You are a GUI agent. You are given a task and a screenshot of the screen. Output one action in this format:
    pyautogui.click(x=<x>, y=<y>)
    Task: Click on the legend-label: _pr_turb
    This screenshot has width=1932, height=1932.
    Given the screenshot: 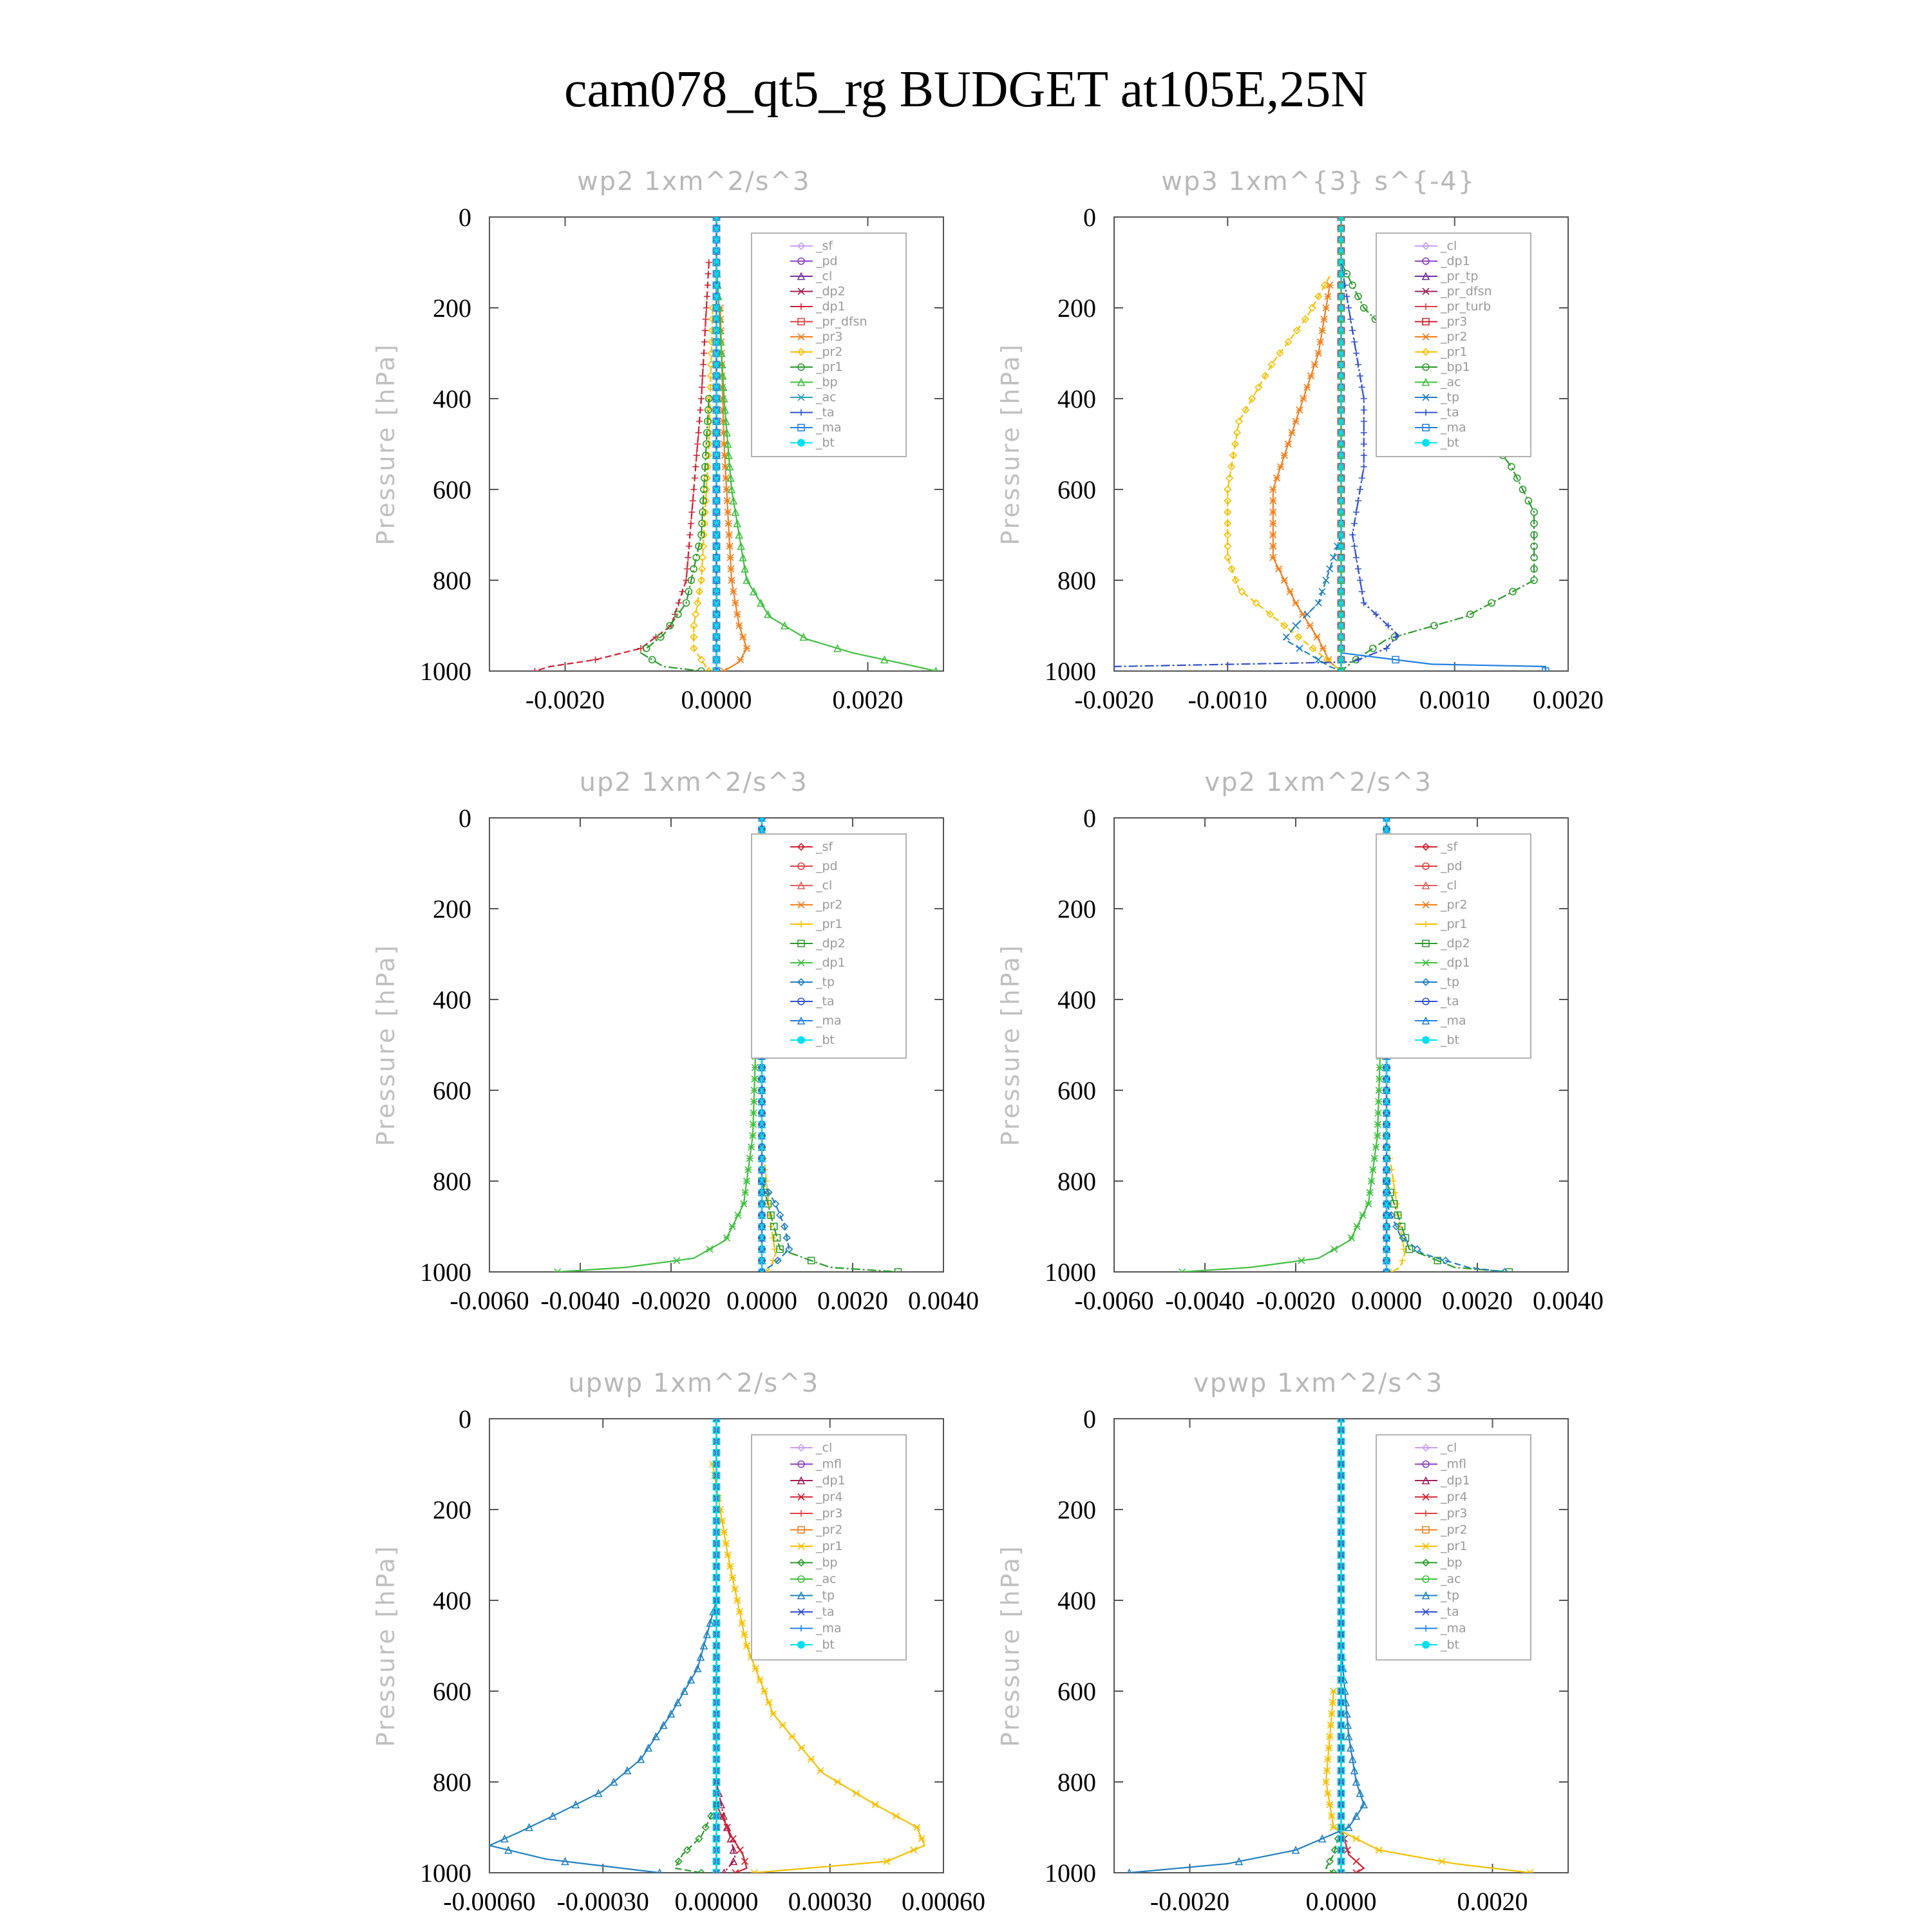 What is the action you would take?
    pyautogui.click(x=1465, y=306)
    